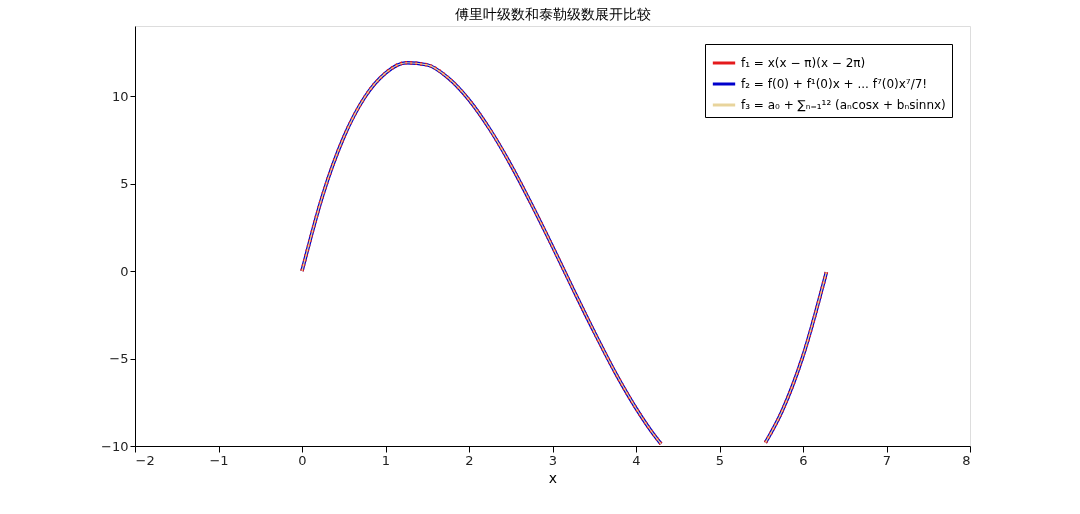 This screenshot has height=514, width=1080. I want to click on legend-label: f₃ = a₀ + ∑ₙ₌₁¹² (aₙcosx + bₙsinnx), so click(843, 105).